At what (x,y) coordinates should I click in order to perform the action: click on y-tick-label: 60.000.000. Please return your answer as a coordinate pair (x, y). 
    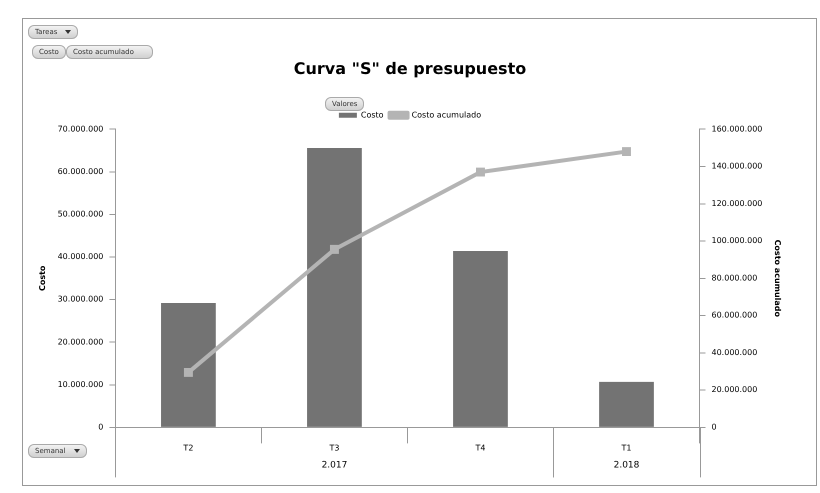
    Looking at the image, I should click on (81, 171).